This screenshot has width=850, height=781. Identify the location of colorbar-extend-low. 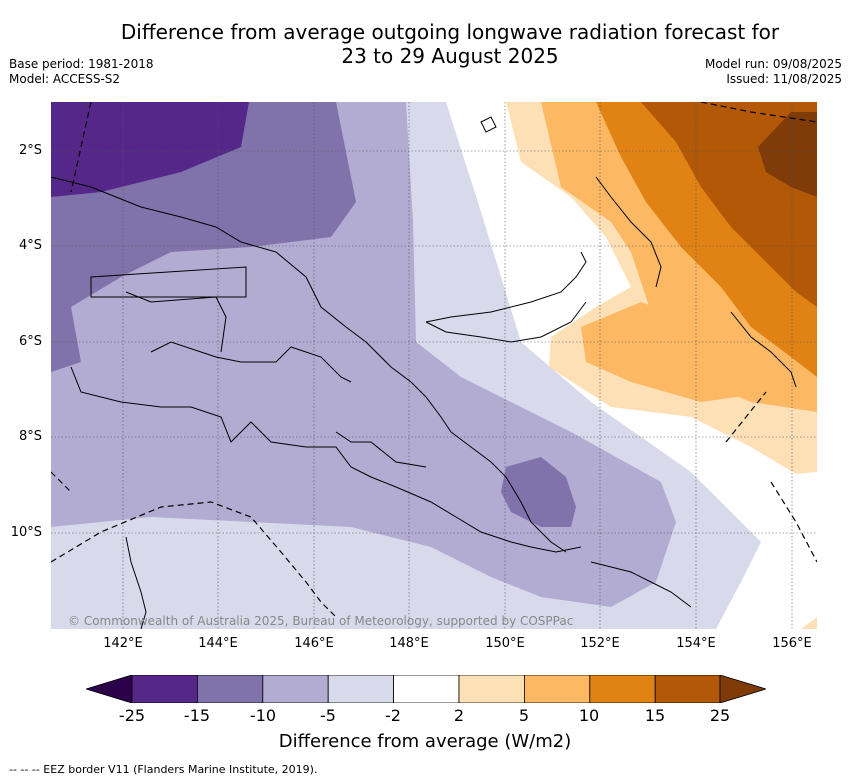
(108, 689).